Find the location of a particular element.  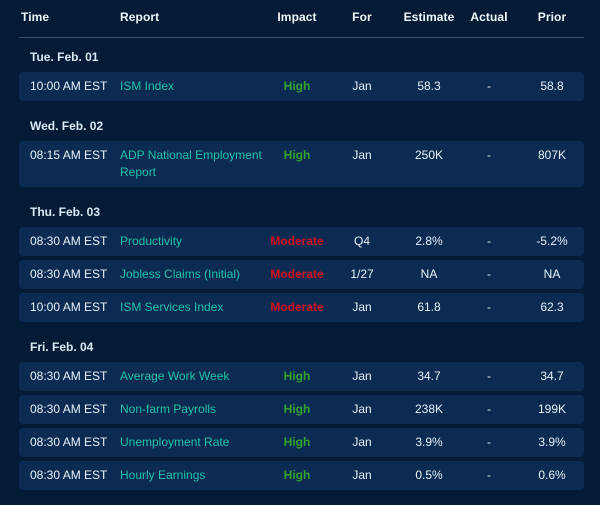

estimate-value: 58.3 is located at coordinates (429, 86).